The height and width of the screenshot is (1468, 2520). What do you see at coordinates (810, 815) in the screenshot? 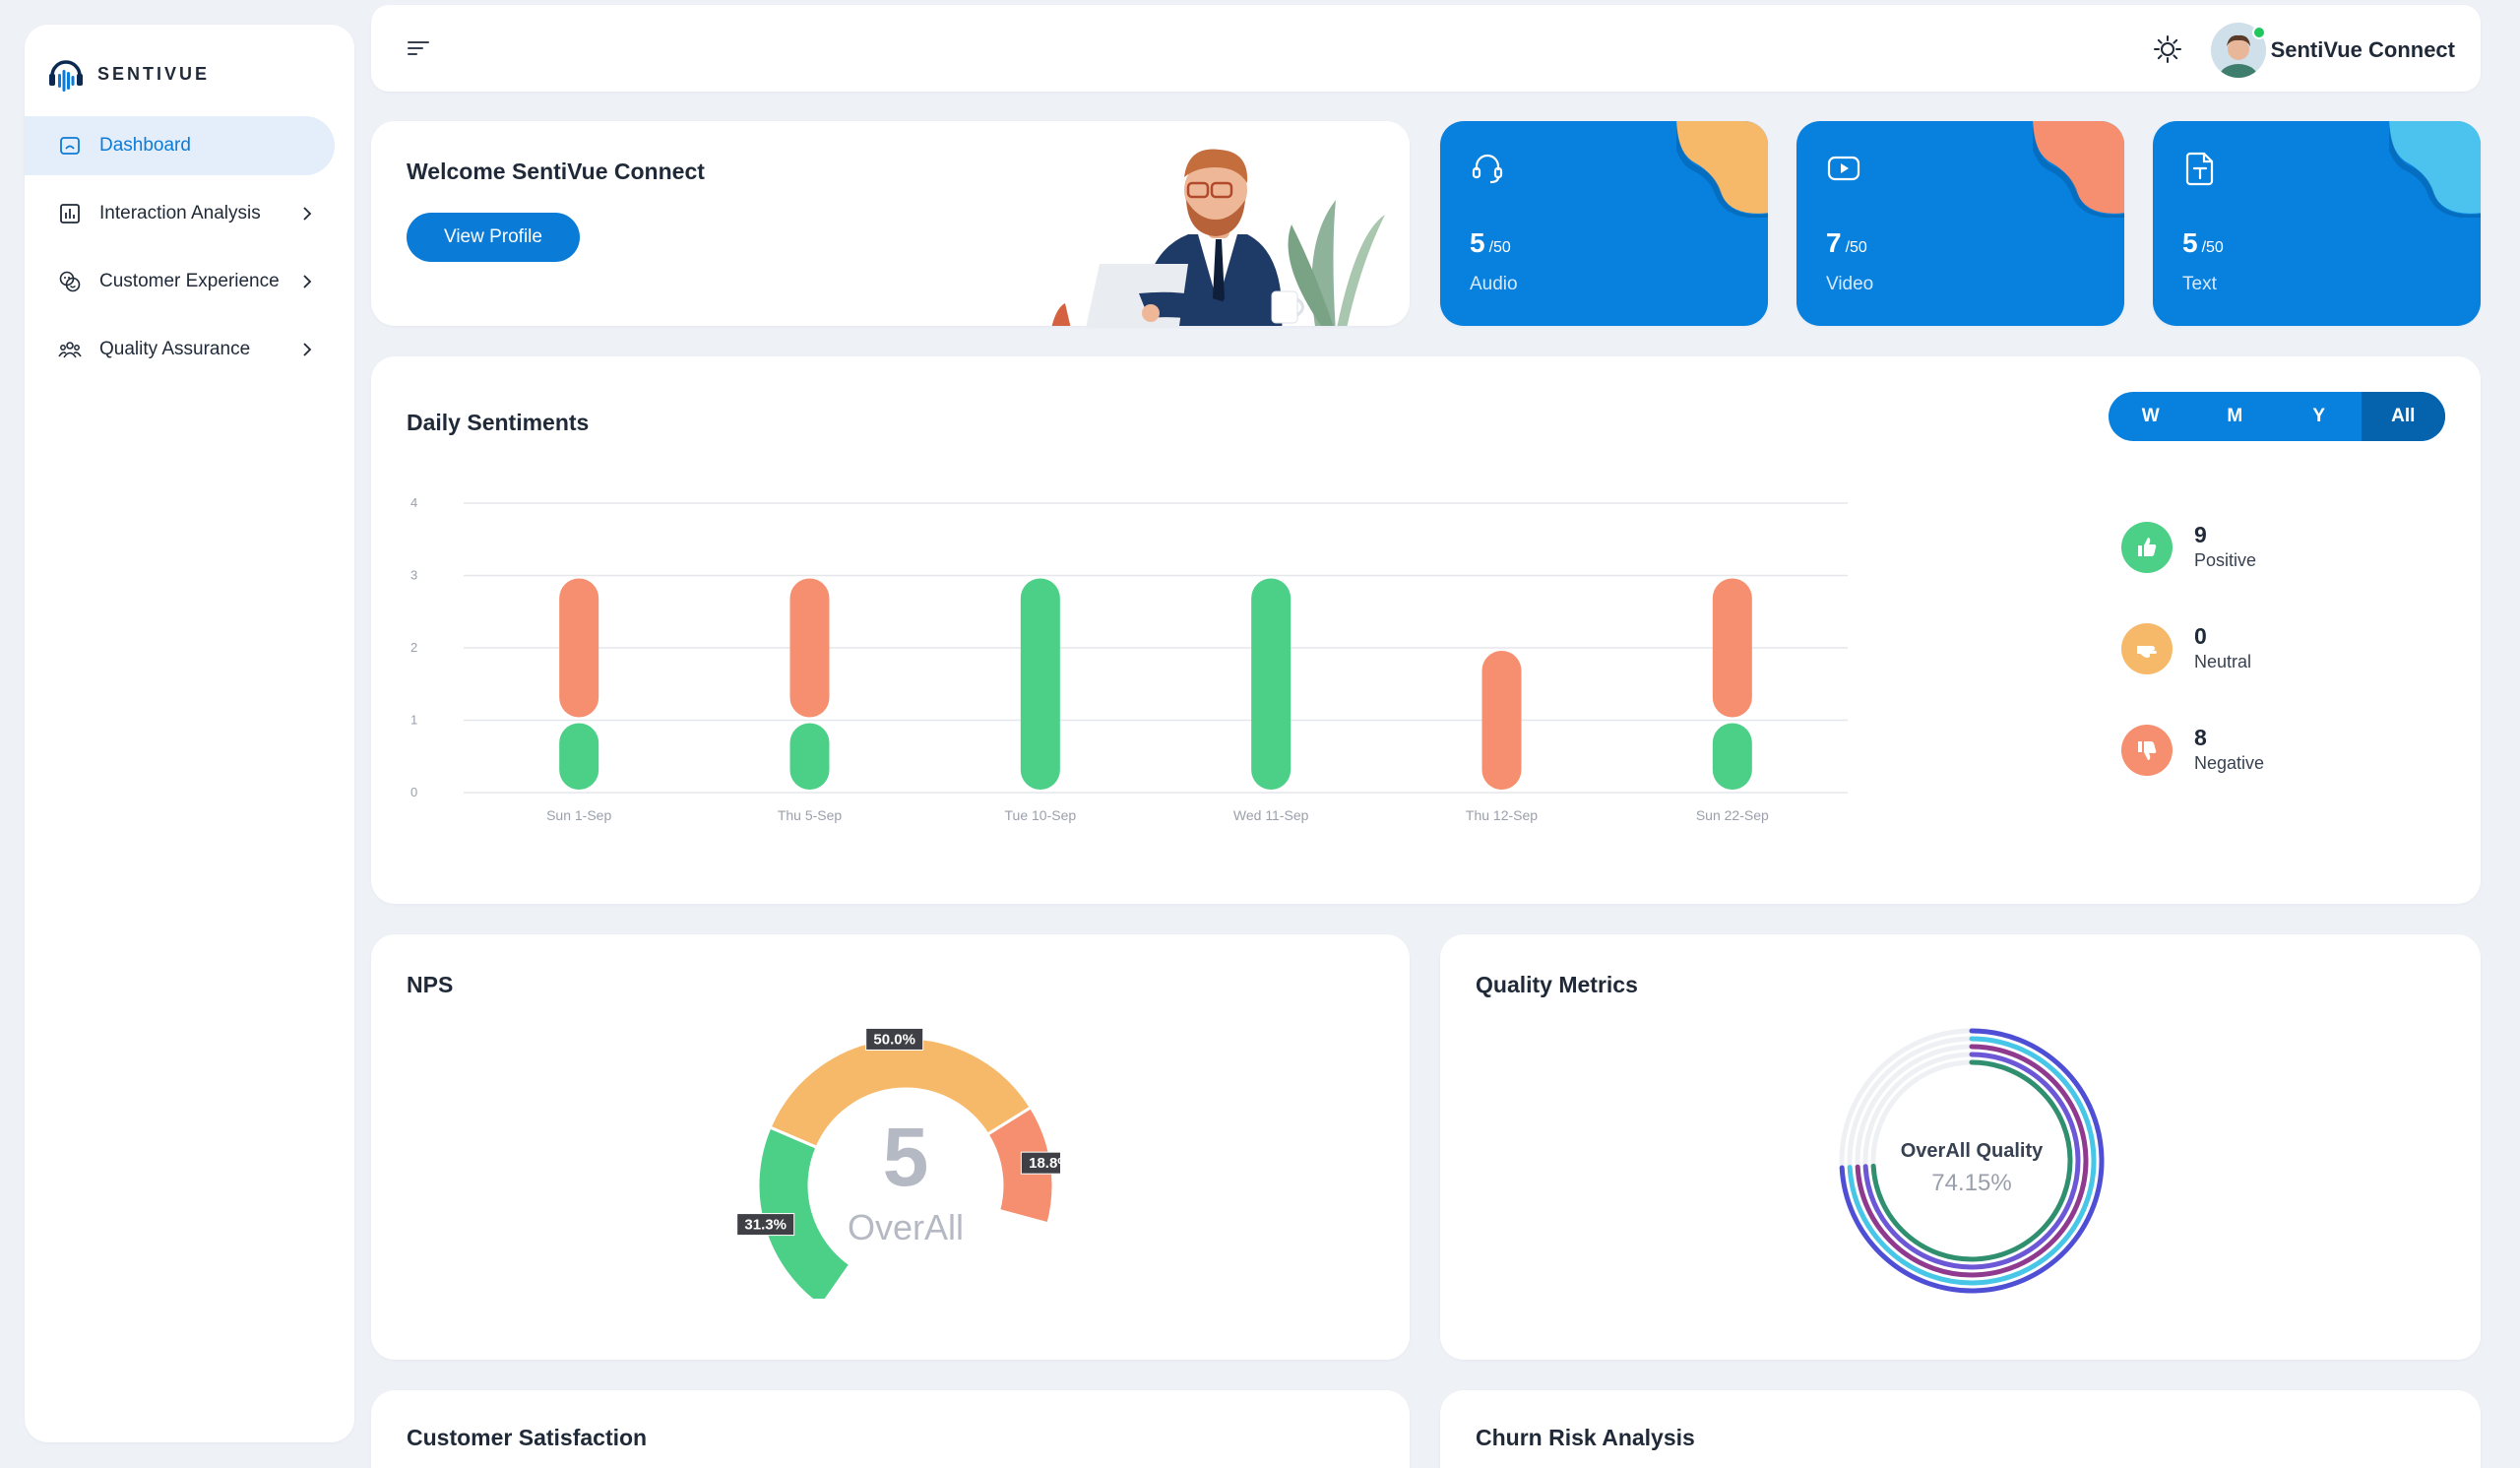
I see `x-tick-label: Thu 5-Sep` at bounding box center [810, 815].